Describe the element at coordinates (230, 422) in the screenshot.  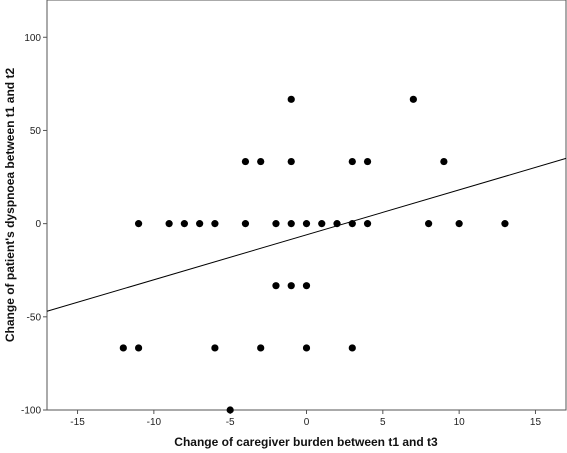
I see `x-tick-label: -5` at that location.